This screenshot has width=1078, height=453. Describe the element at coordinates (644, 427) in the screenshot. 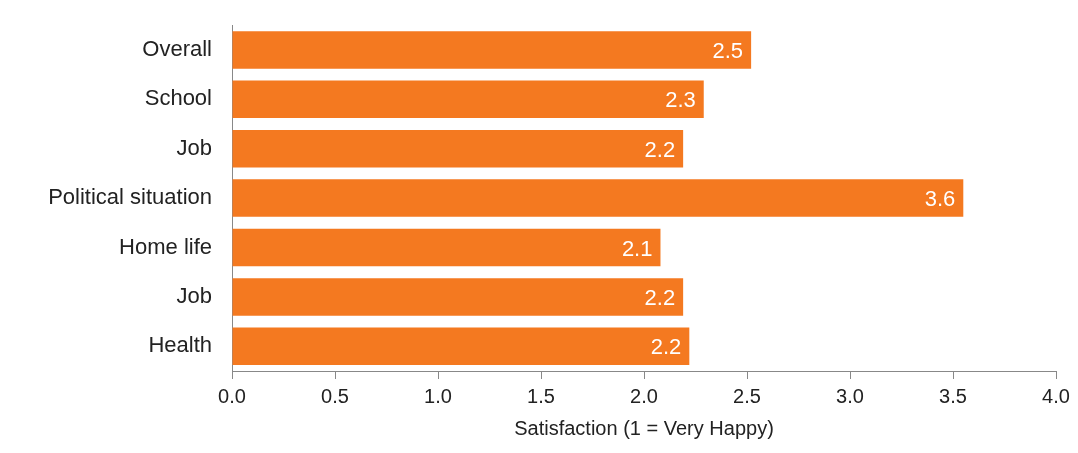

I see `x-axis-title: Satisfaction (1 = Very Happy)` at that location.